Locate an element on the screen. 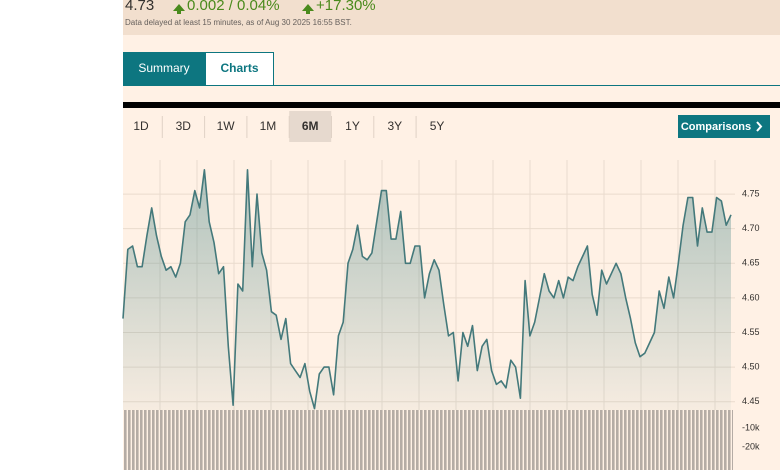 Image resolution: width=780 pixels, height=470 pixels. summary-tab-label: Summary is located at coordinates (163, 68).